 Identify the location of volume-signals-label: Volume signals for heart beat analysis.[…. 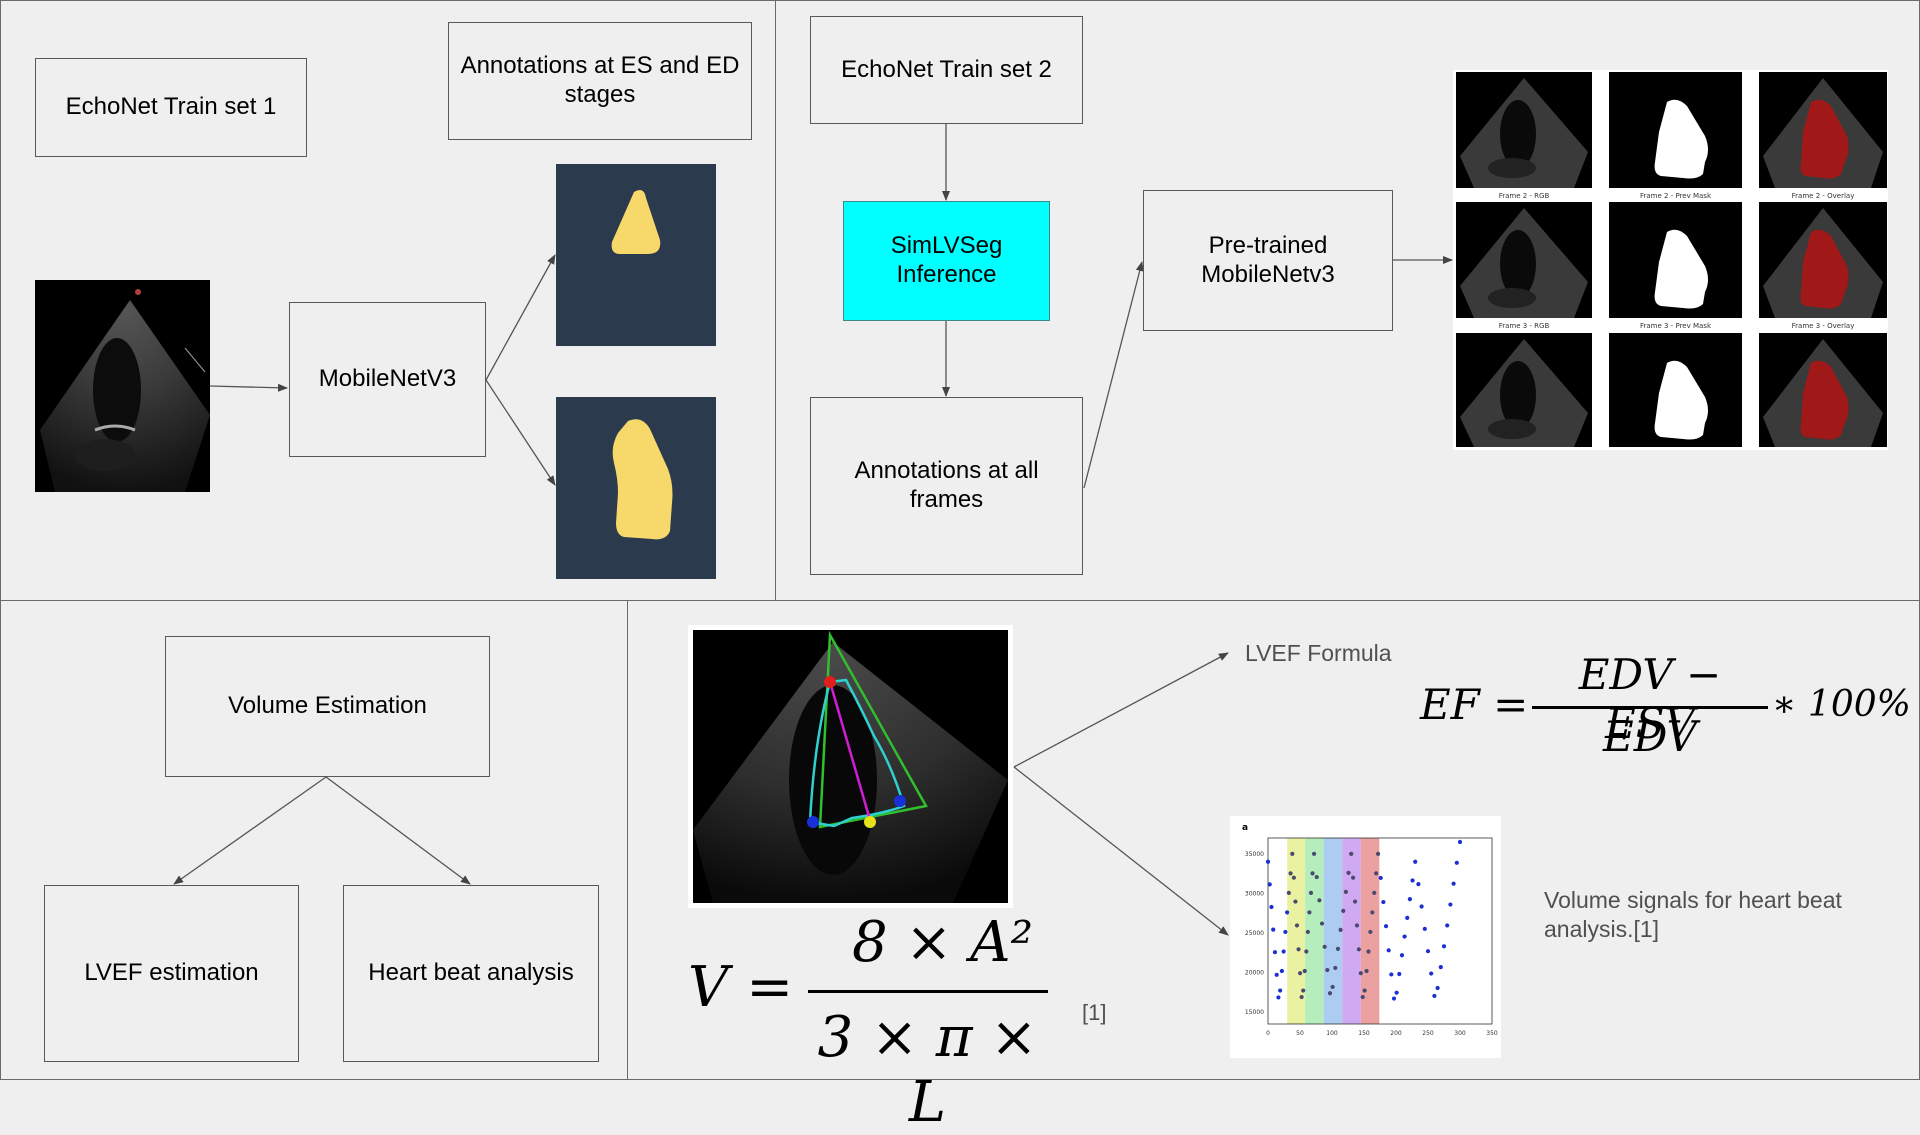
(1693, 914).